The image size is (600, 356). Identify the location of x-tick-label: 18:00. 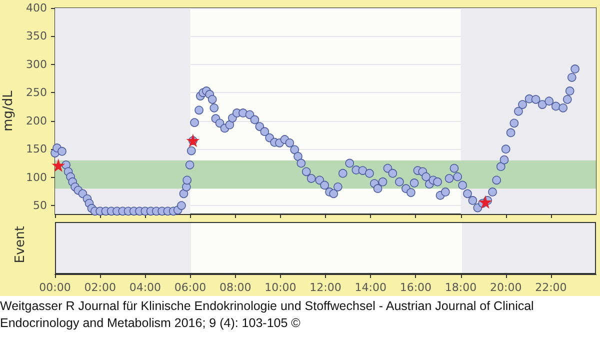
(460, 287).